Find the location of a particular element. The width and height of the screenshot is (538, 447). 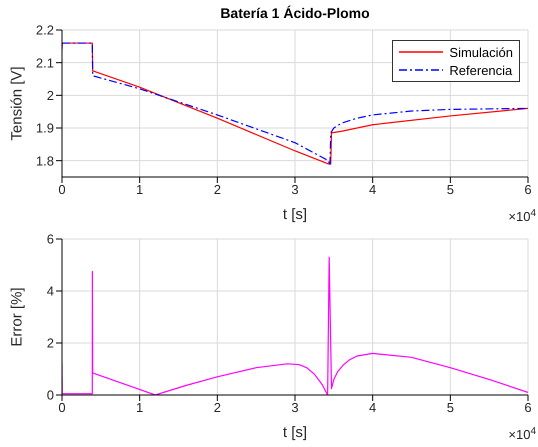

y-tick-label: 0 is located at coordinates (50, 395).